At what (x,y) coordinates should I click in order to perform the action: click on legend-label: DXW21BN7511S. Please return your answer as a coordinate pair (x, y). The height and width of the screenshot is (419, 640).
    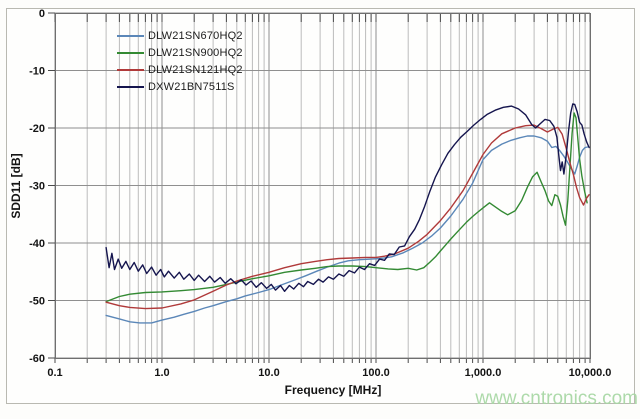
    Looking at the image, I should click on (191, 86).